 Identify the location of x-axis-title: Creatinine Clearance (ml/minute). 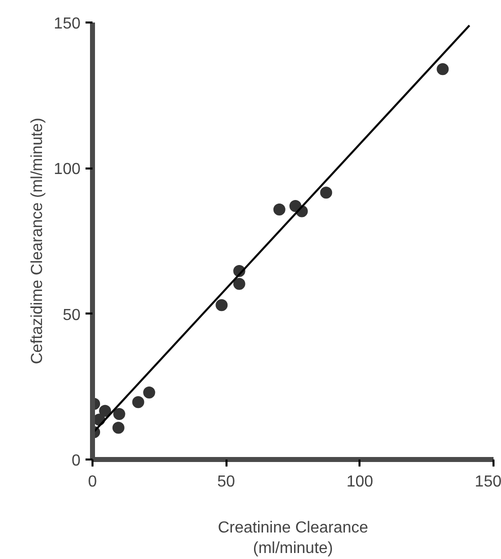
(293, 538).